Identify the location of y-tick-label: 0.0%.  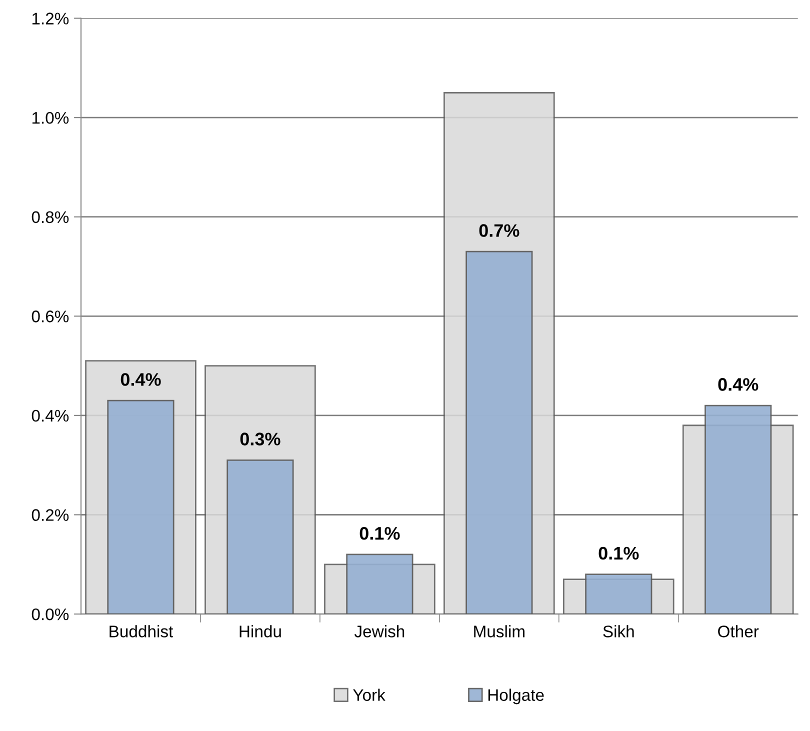
(50, 614).